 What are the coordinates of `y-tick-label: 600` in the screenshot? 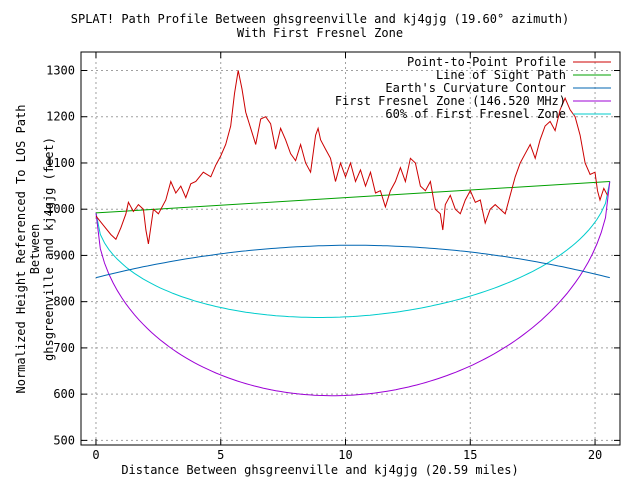 It's located at (64, 394).